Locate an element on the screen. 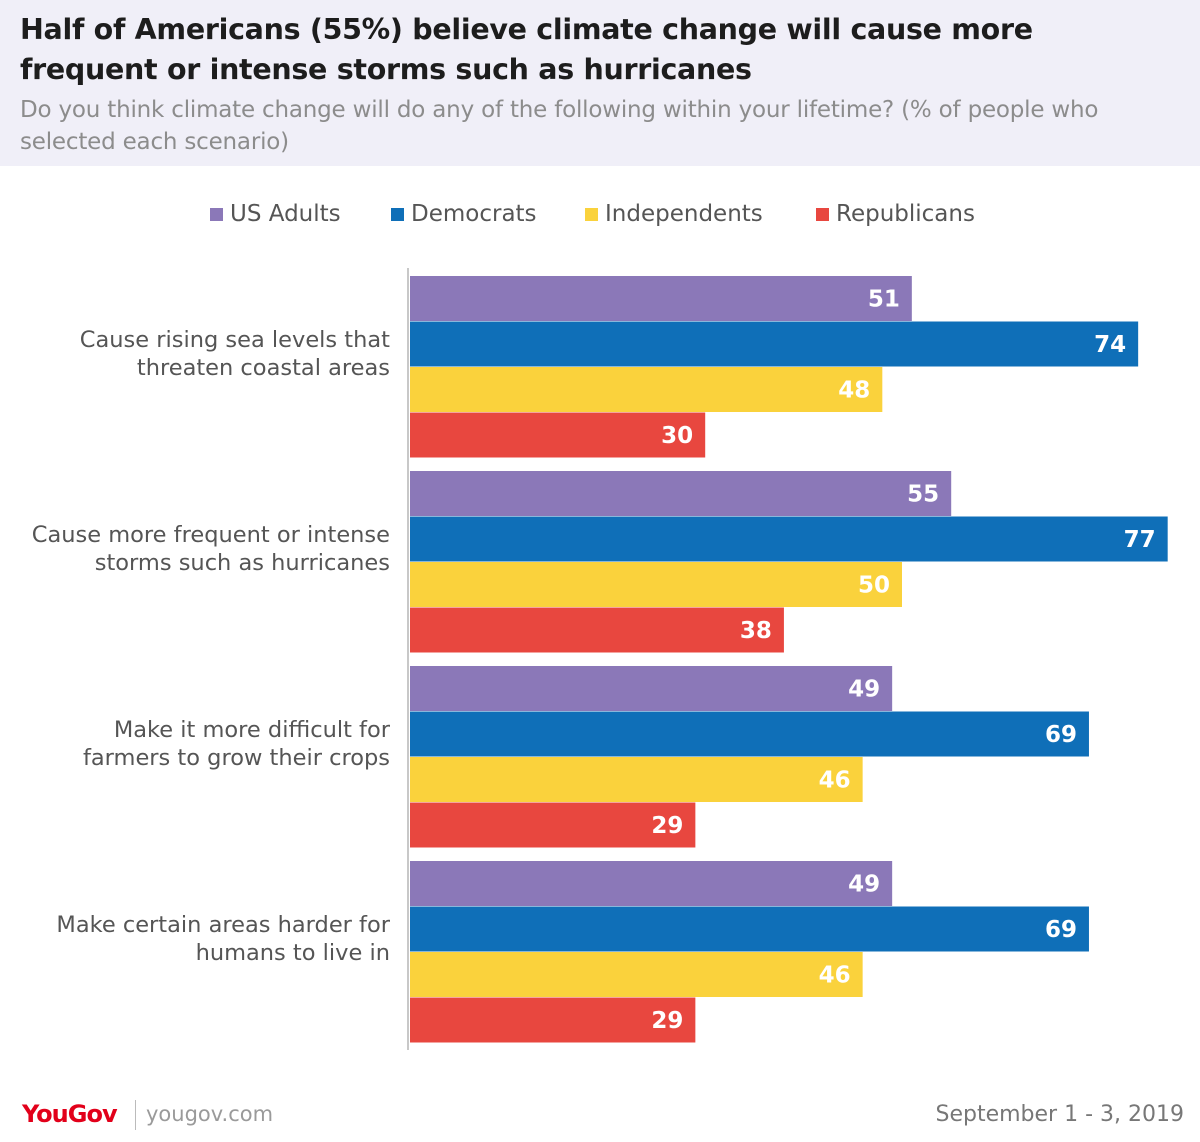 The width and height of the screenshot is (1200, 1142). bar-value-label: 38 is located at coordinates (756, 631).